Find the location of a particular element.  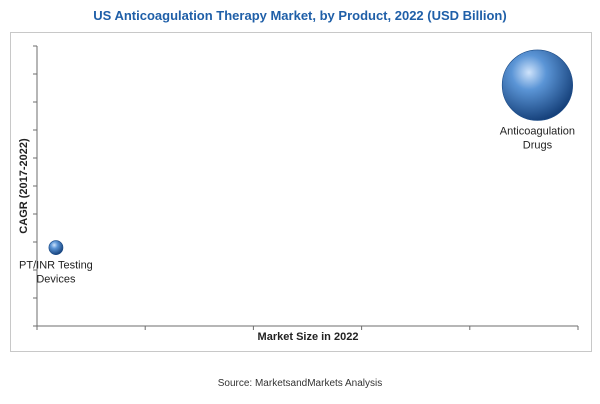

bubble-label-0: Anticoagulation Drugs is located at coordinates (537, 138).